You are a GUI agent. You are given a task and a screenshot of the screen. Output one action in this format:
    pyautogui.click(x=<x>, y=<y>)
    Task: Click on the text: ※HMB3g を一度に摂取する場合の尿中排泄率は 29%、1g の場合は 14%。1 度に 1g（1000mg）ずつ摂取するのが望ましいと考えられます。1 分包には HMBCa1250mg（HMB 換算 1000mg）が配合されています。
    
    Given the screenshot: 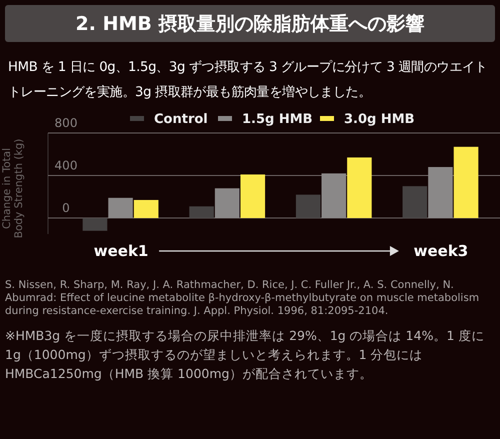 What is the action you would take?
    pyautogui.click(x=245, y=355)
    